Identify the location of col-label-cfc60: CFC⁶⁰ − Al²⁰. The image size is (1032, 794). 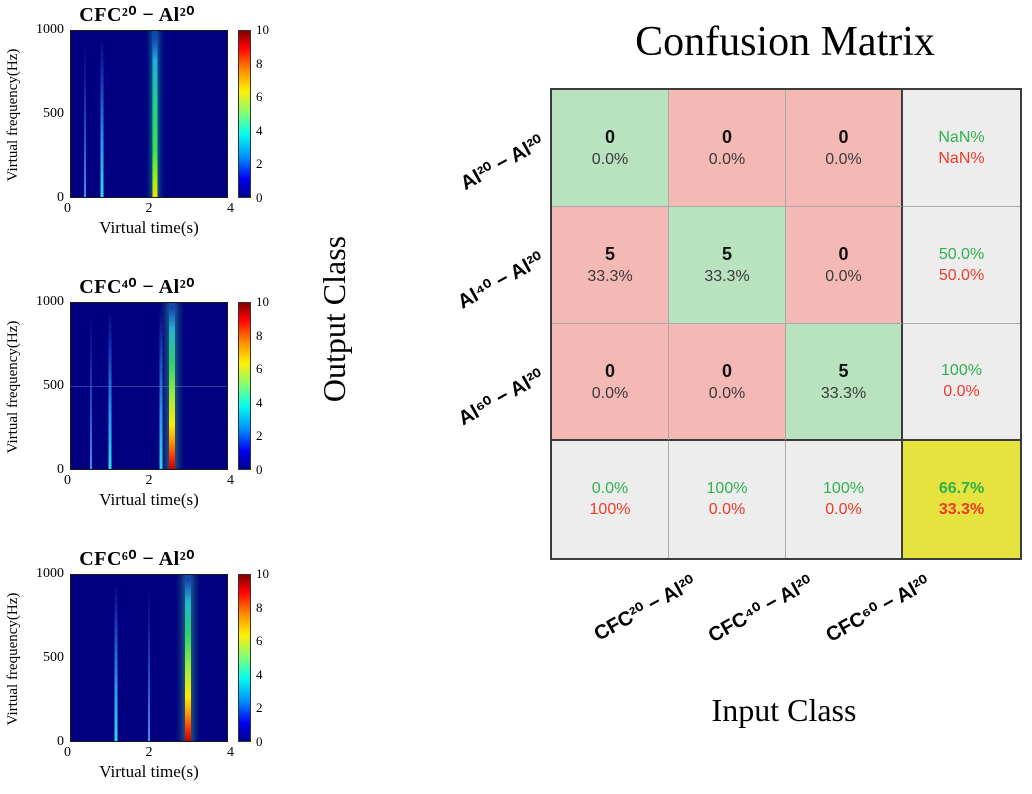
(878, 609).